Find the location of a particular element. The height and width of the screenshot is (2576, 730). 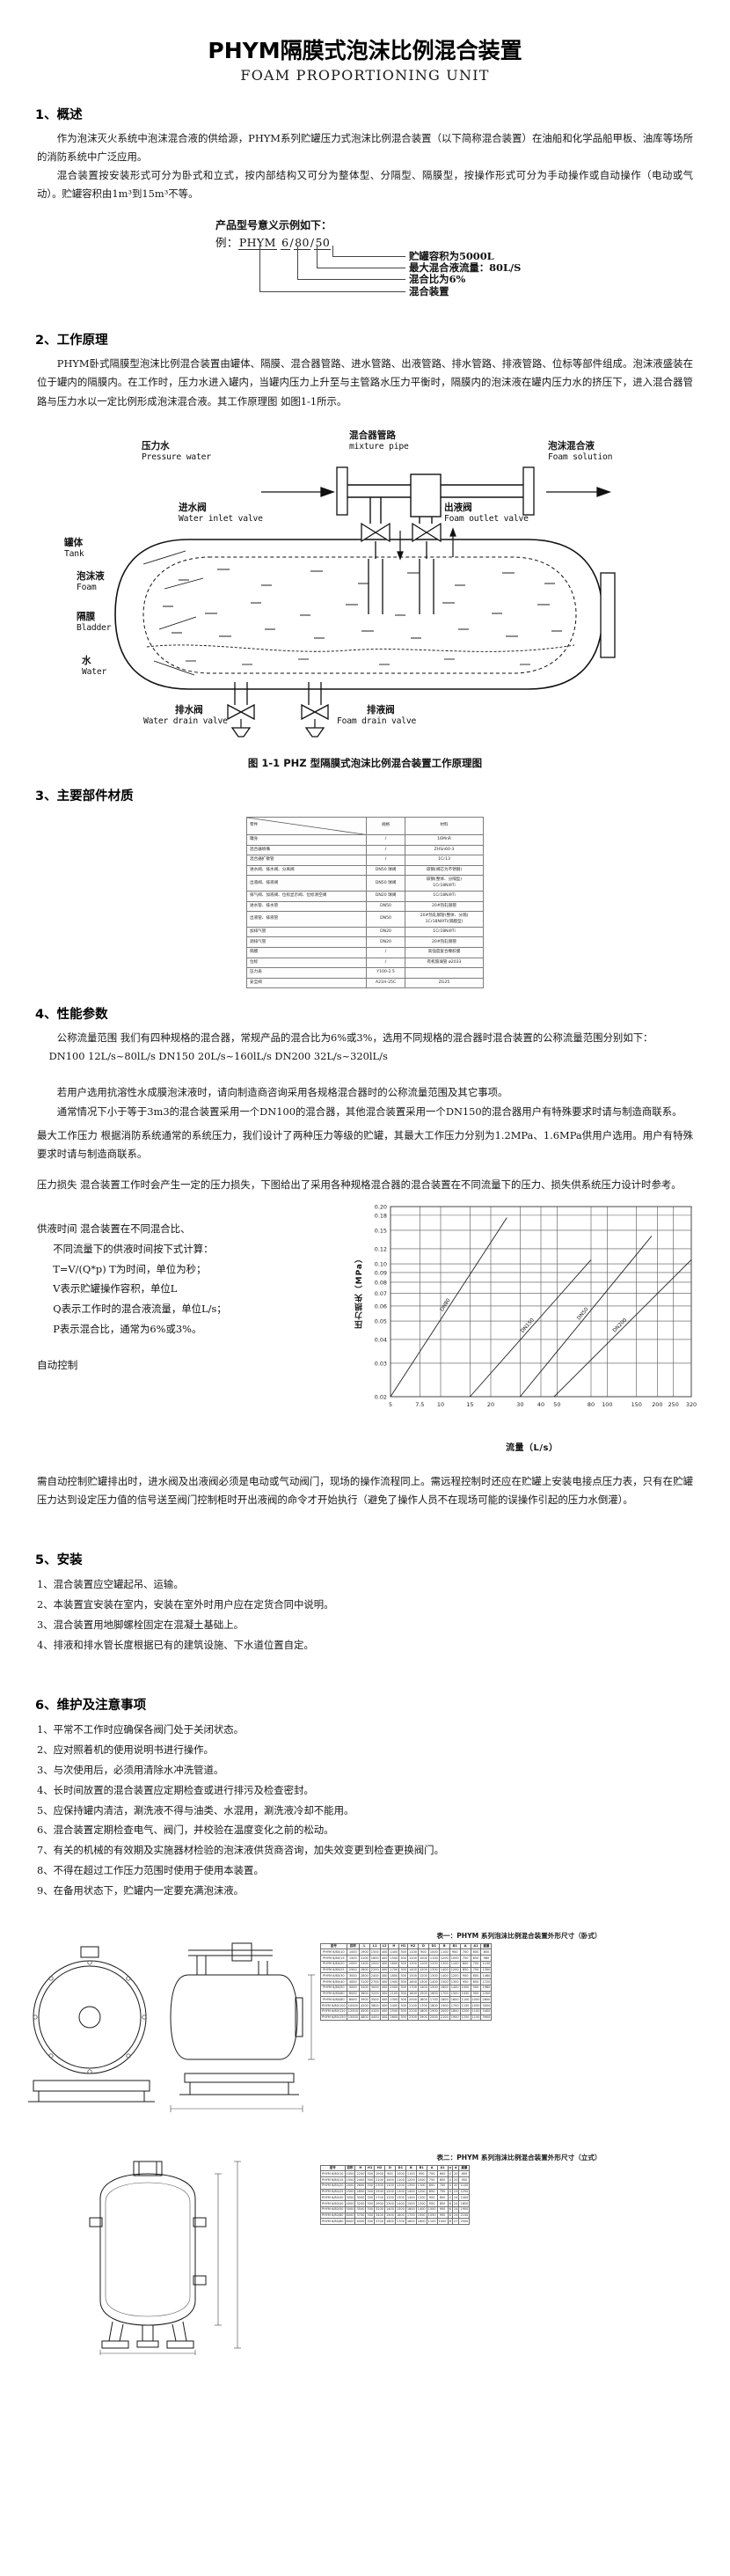

spec-header-cell: H1 is located at coordinates (371, 2168).